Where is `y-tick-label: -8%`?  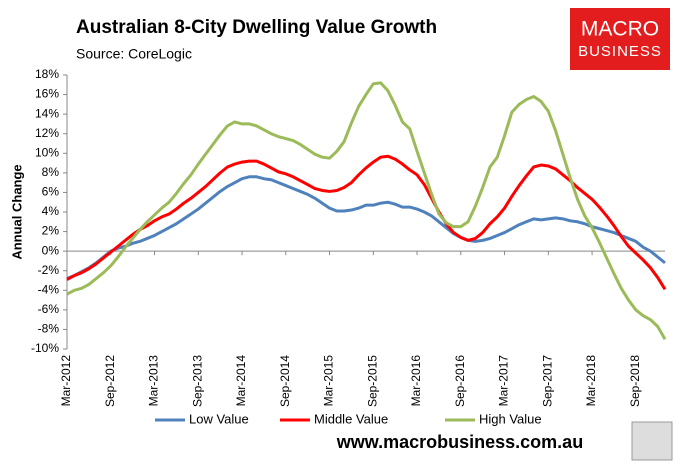 y-tick-label: -8% is located at coordinates (49, 329).